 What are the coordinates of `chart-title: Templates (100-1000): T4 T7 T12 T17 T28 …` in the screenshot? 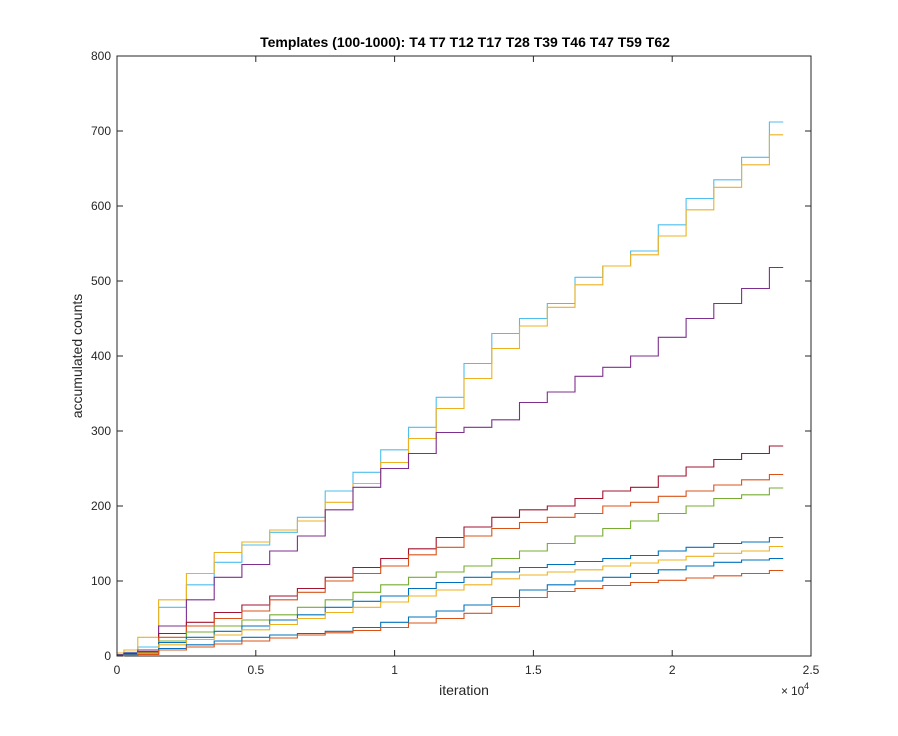 It's located at (465, 42).